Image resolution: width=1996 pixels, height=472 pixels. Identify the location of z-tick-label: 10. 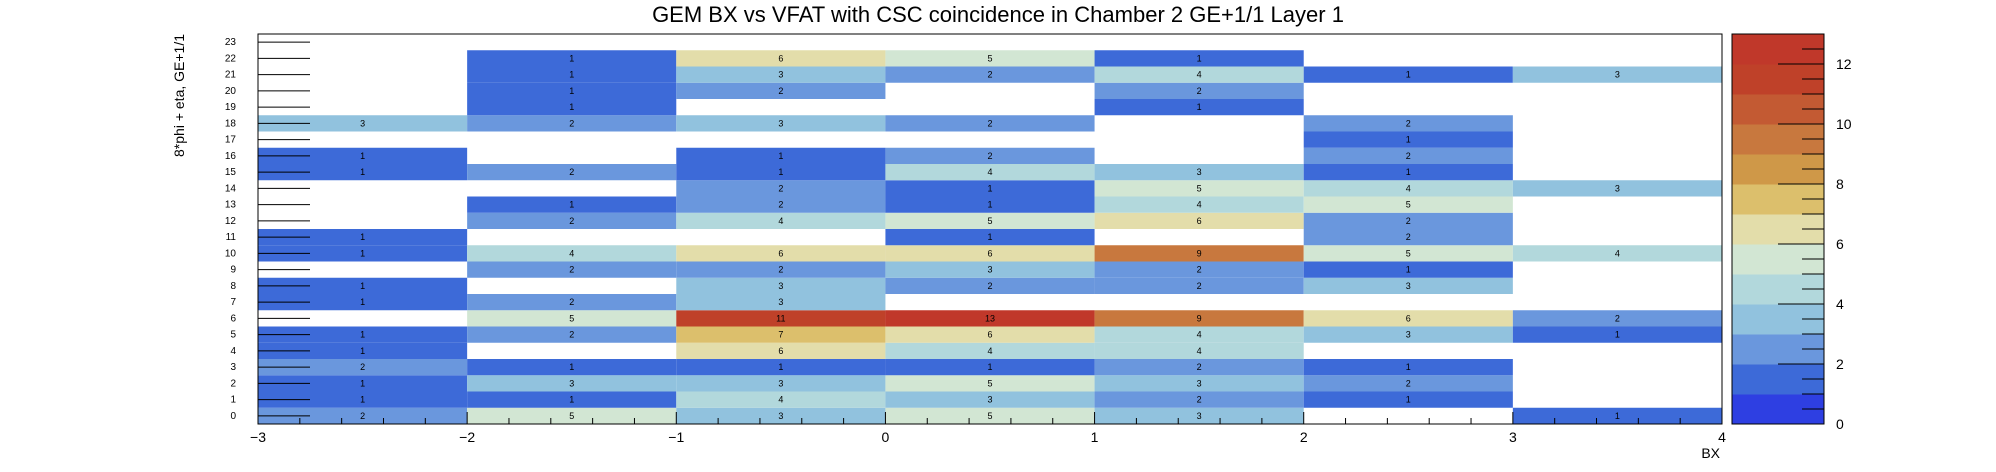
(1844, 124).